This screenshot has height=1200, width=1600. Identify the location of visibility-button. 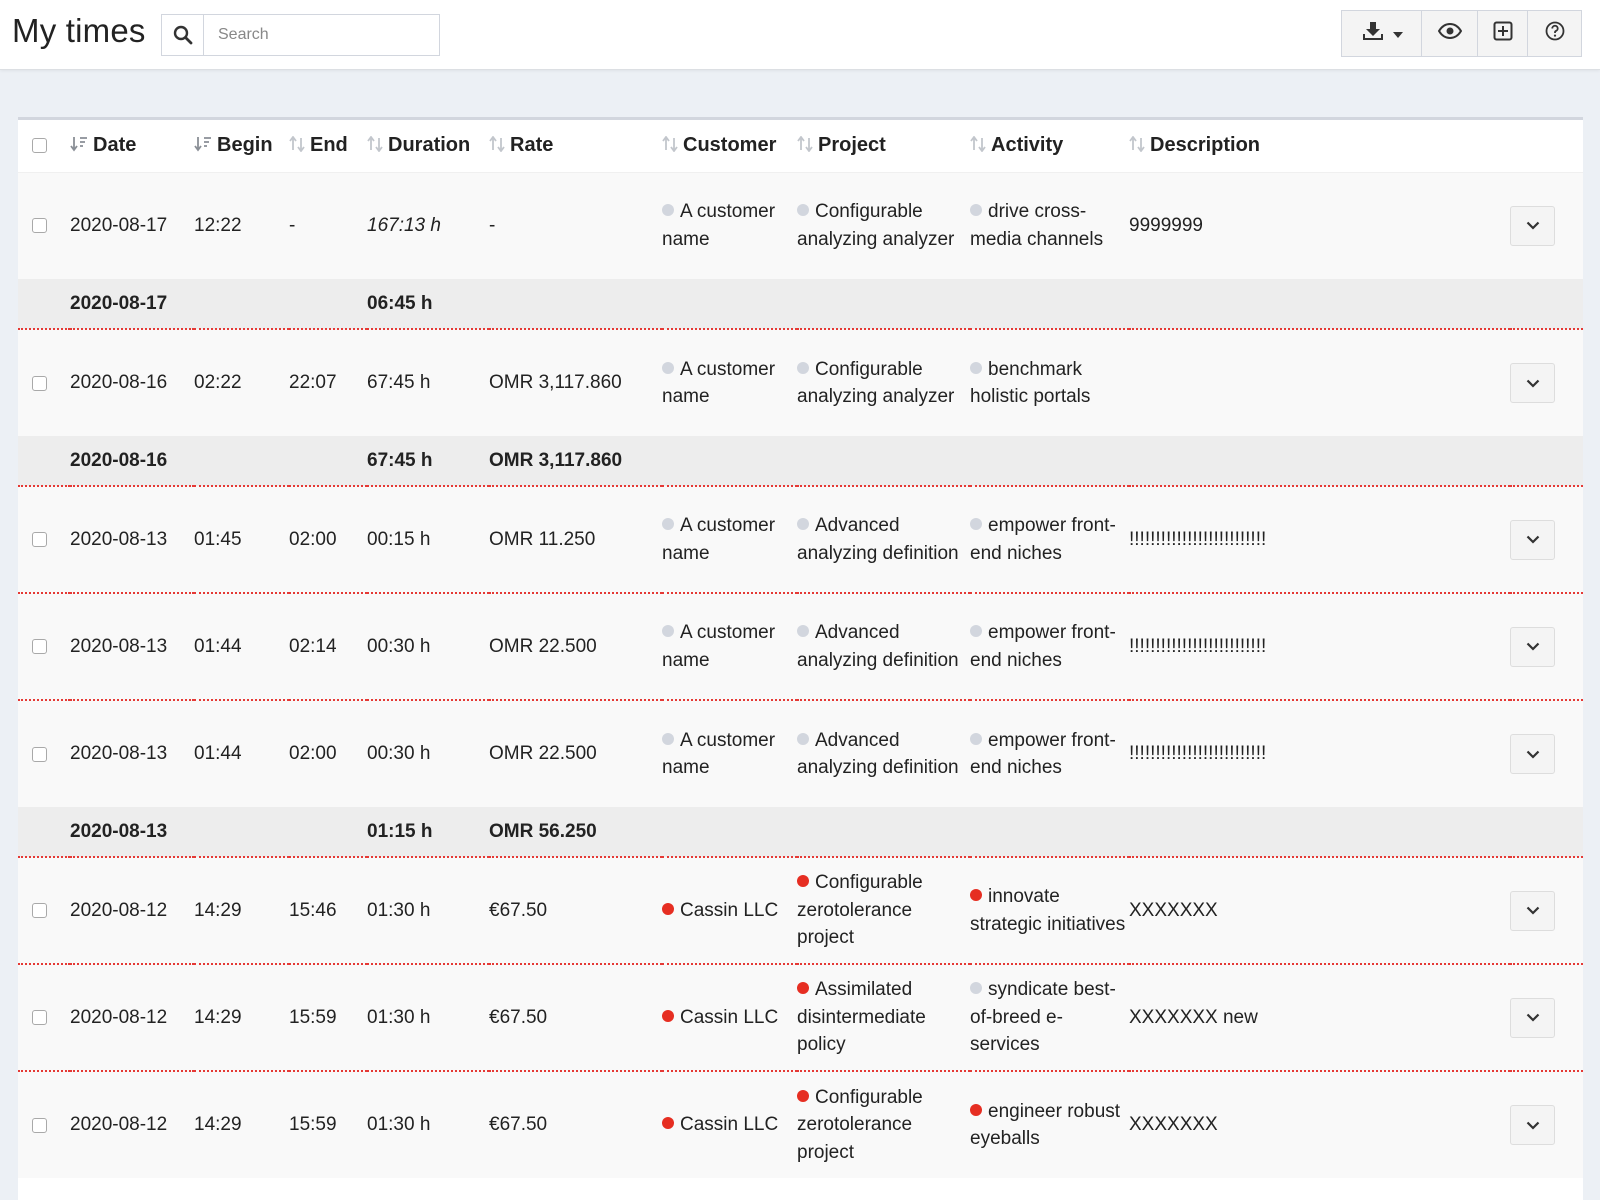
(1450, 33).